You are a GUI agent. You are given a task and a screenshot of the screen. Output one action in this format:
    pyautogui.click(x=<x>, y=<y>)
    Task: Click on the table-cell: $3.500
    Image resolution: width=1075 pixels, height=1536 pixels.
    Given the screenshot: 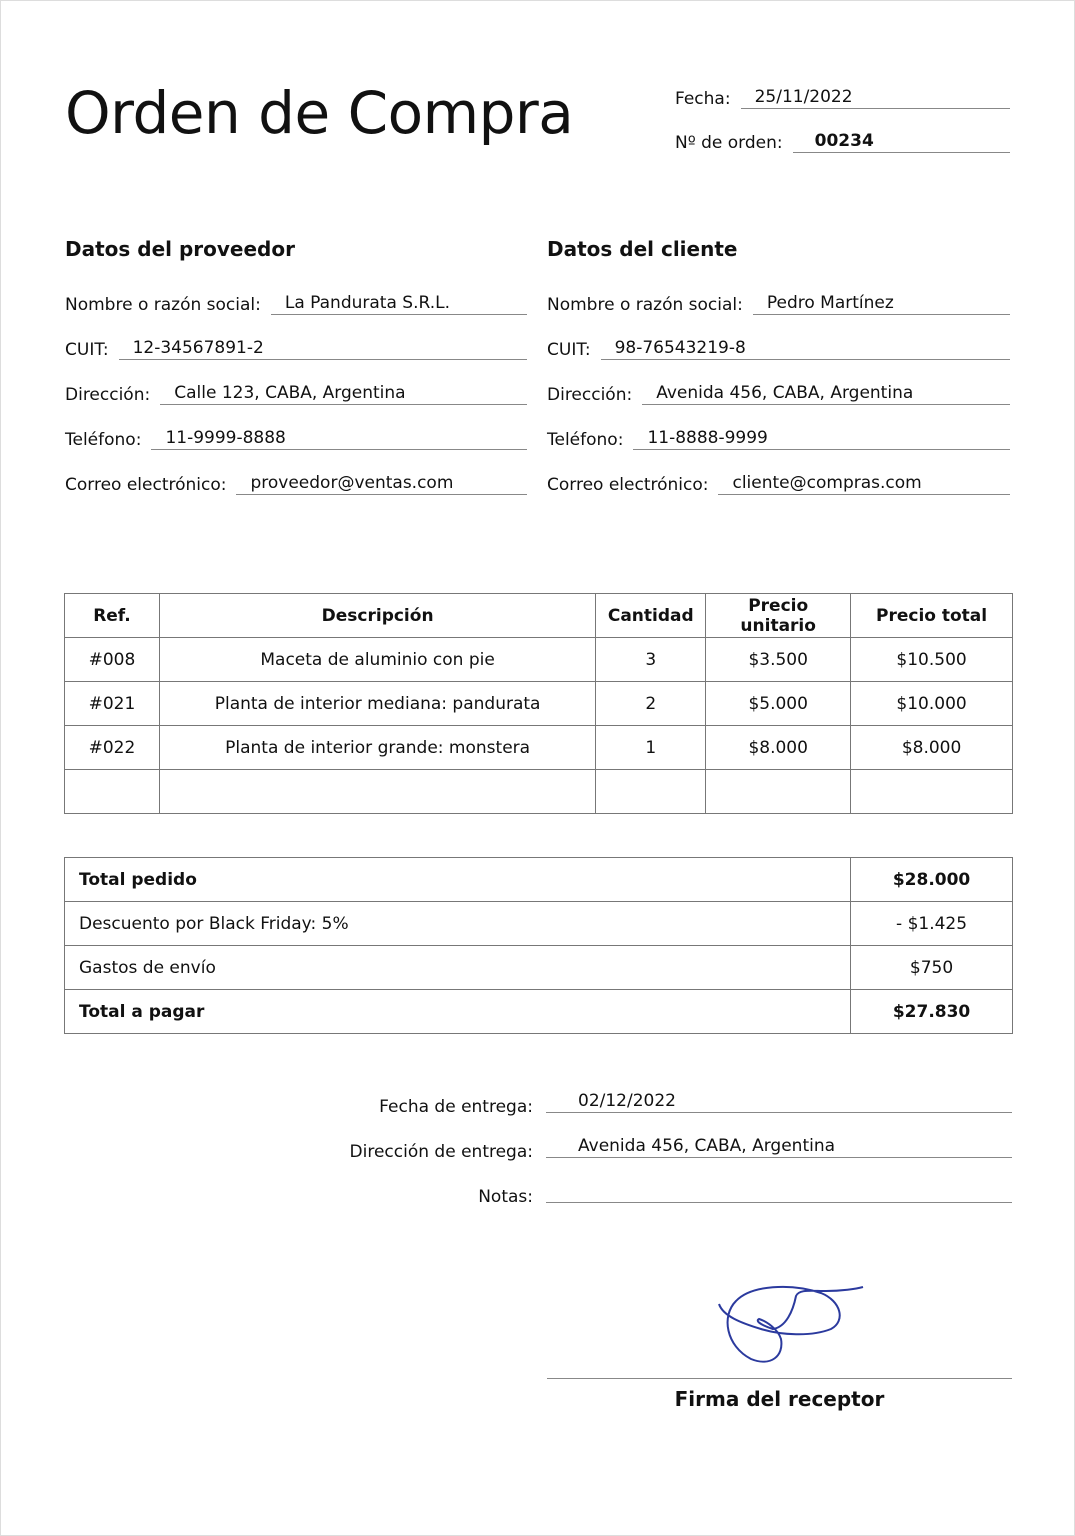 What is the action you would take?
    pyautogui.click(x=778, y=659)
    